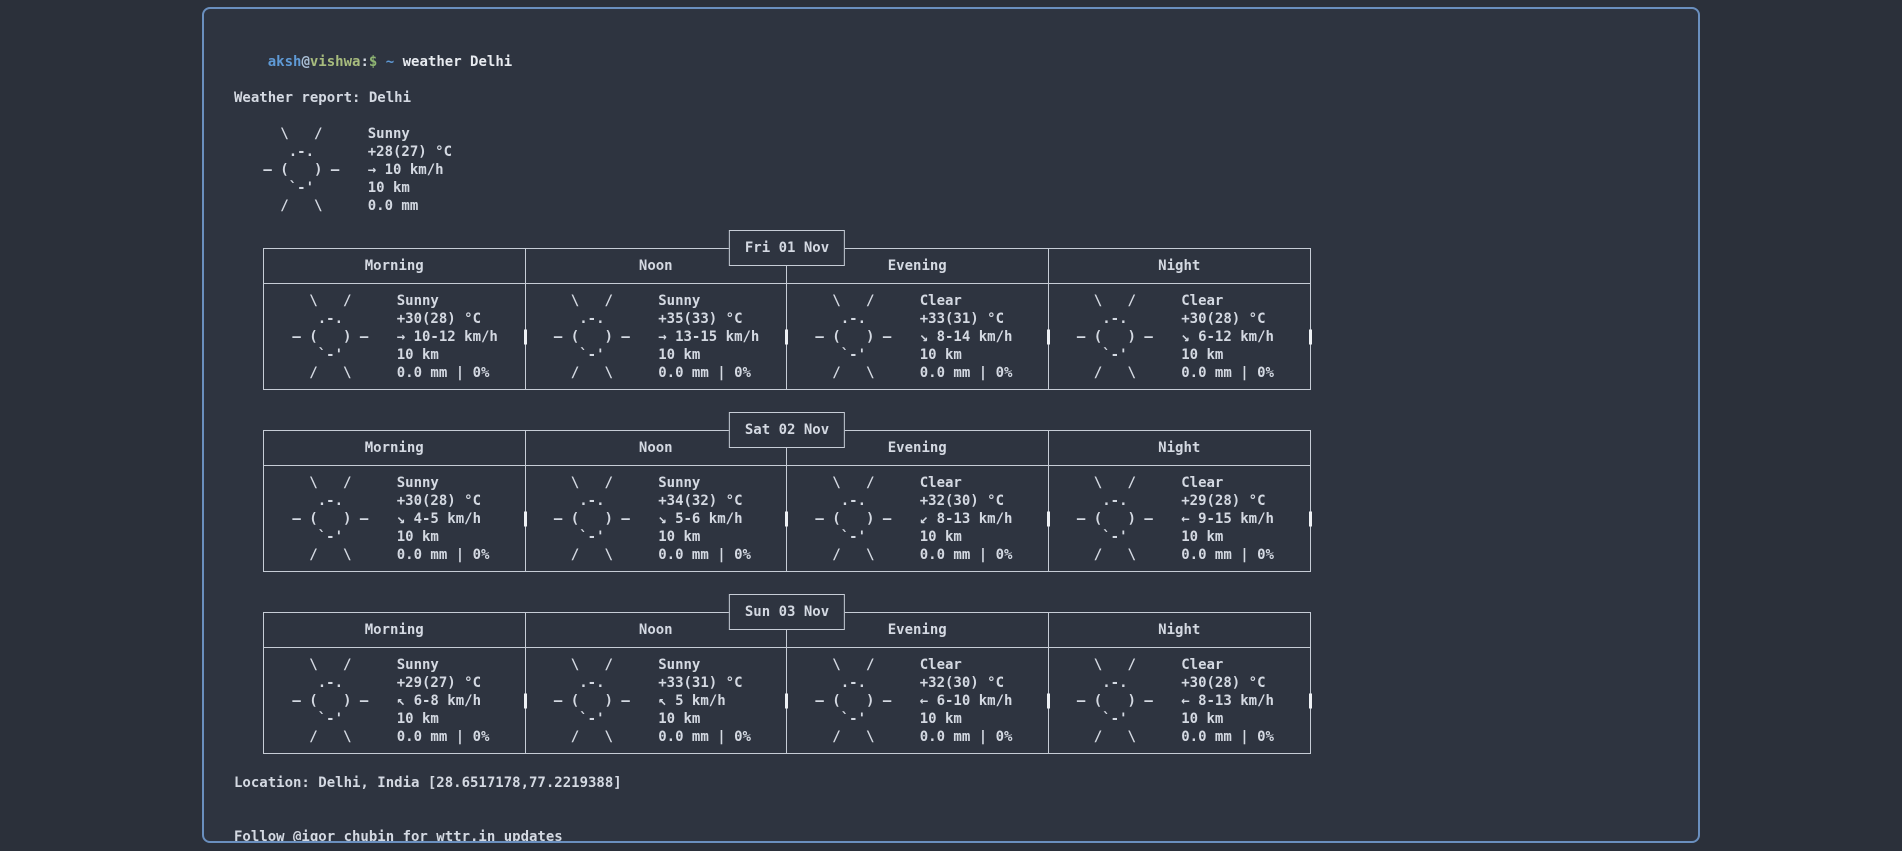 The width and height of the screenshot is (1902, 851). What do you see at coordinates (364, 62) in the screenshot?
I see `prompt-colon: :` at bounding box center [364, 62].